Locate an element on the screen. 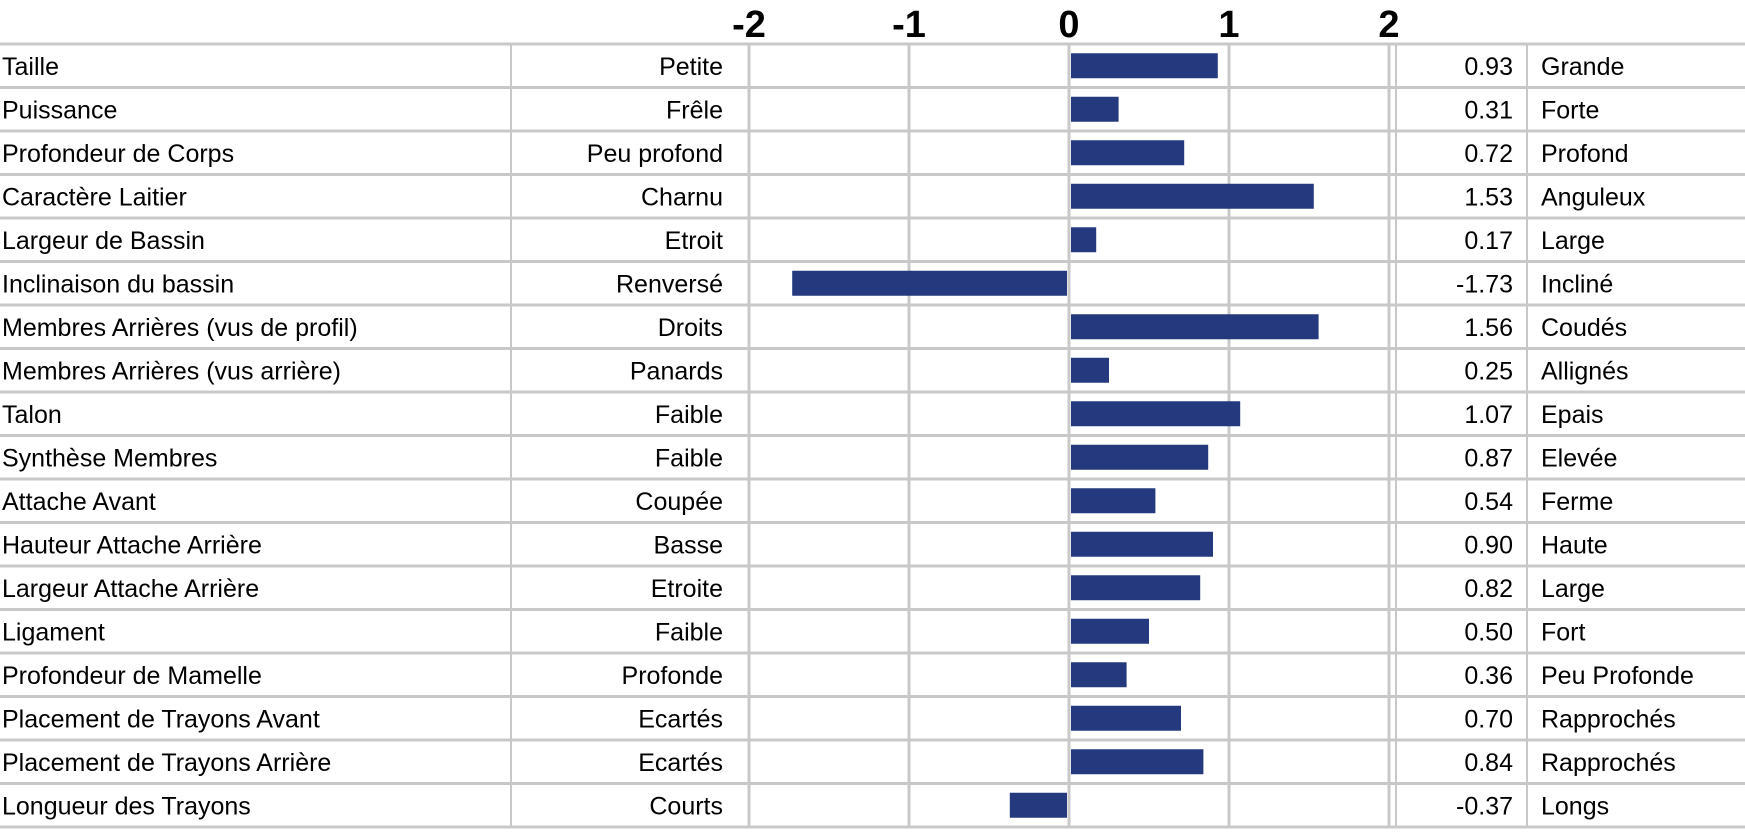 Image resolution: width=1745 pixels, height=837 pixels. value-label: 1.56 is located at coordinates (1488, 328).